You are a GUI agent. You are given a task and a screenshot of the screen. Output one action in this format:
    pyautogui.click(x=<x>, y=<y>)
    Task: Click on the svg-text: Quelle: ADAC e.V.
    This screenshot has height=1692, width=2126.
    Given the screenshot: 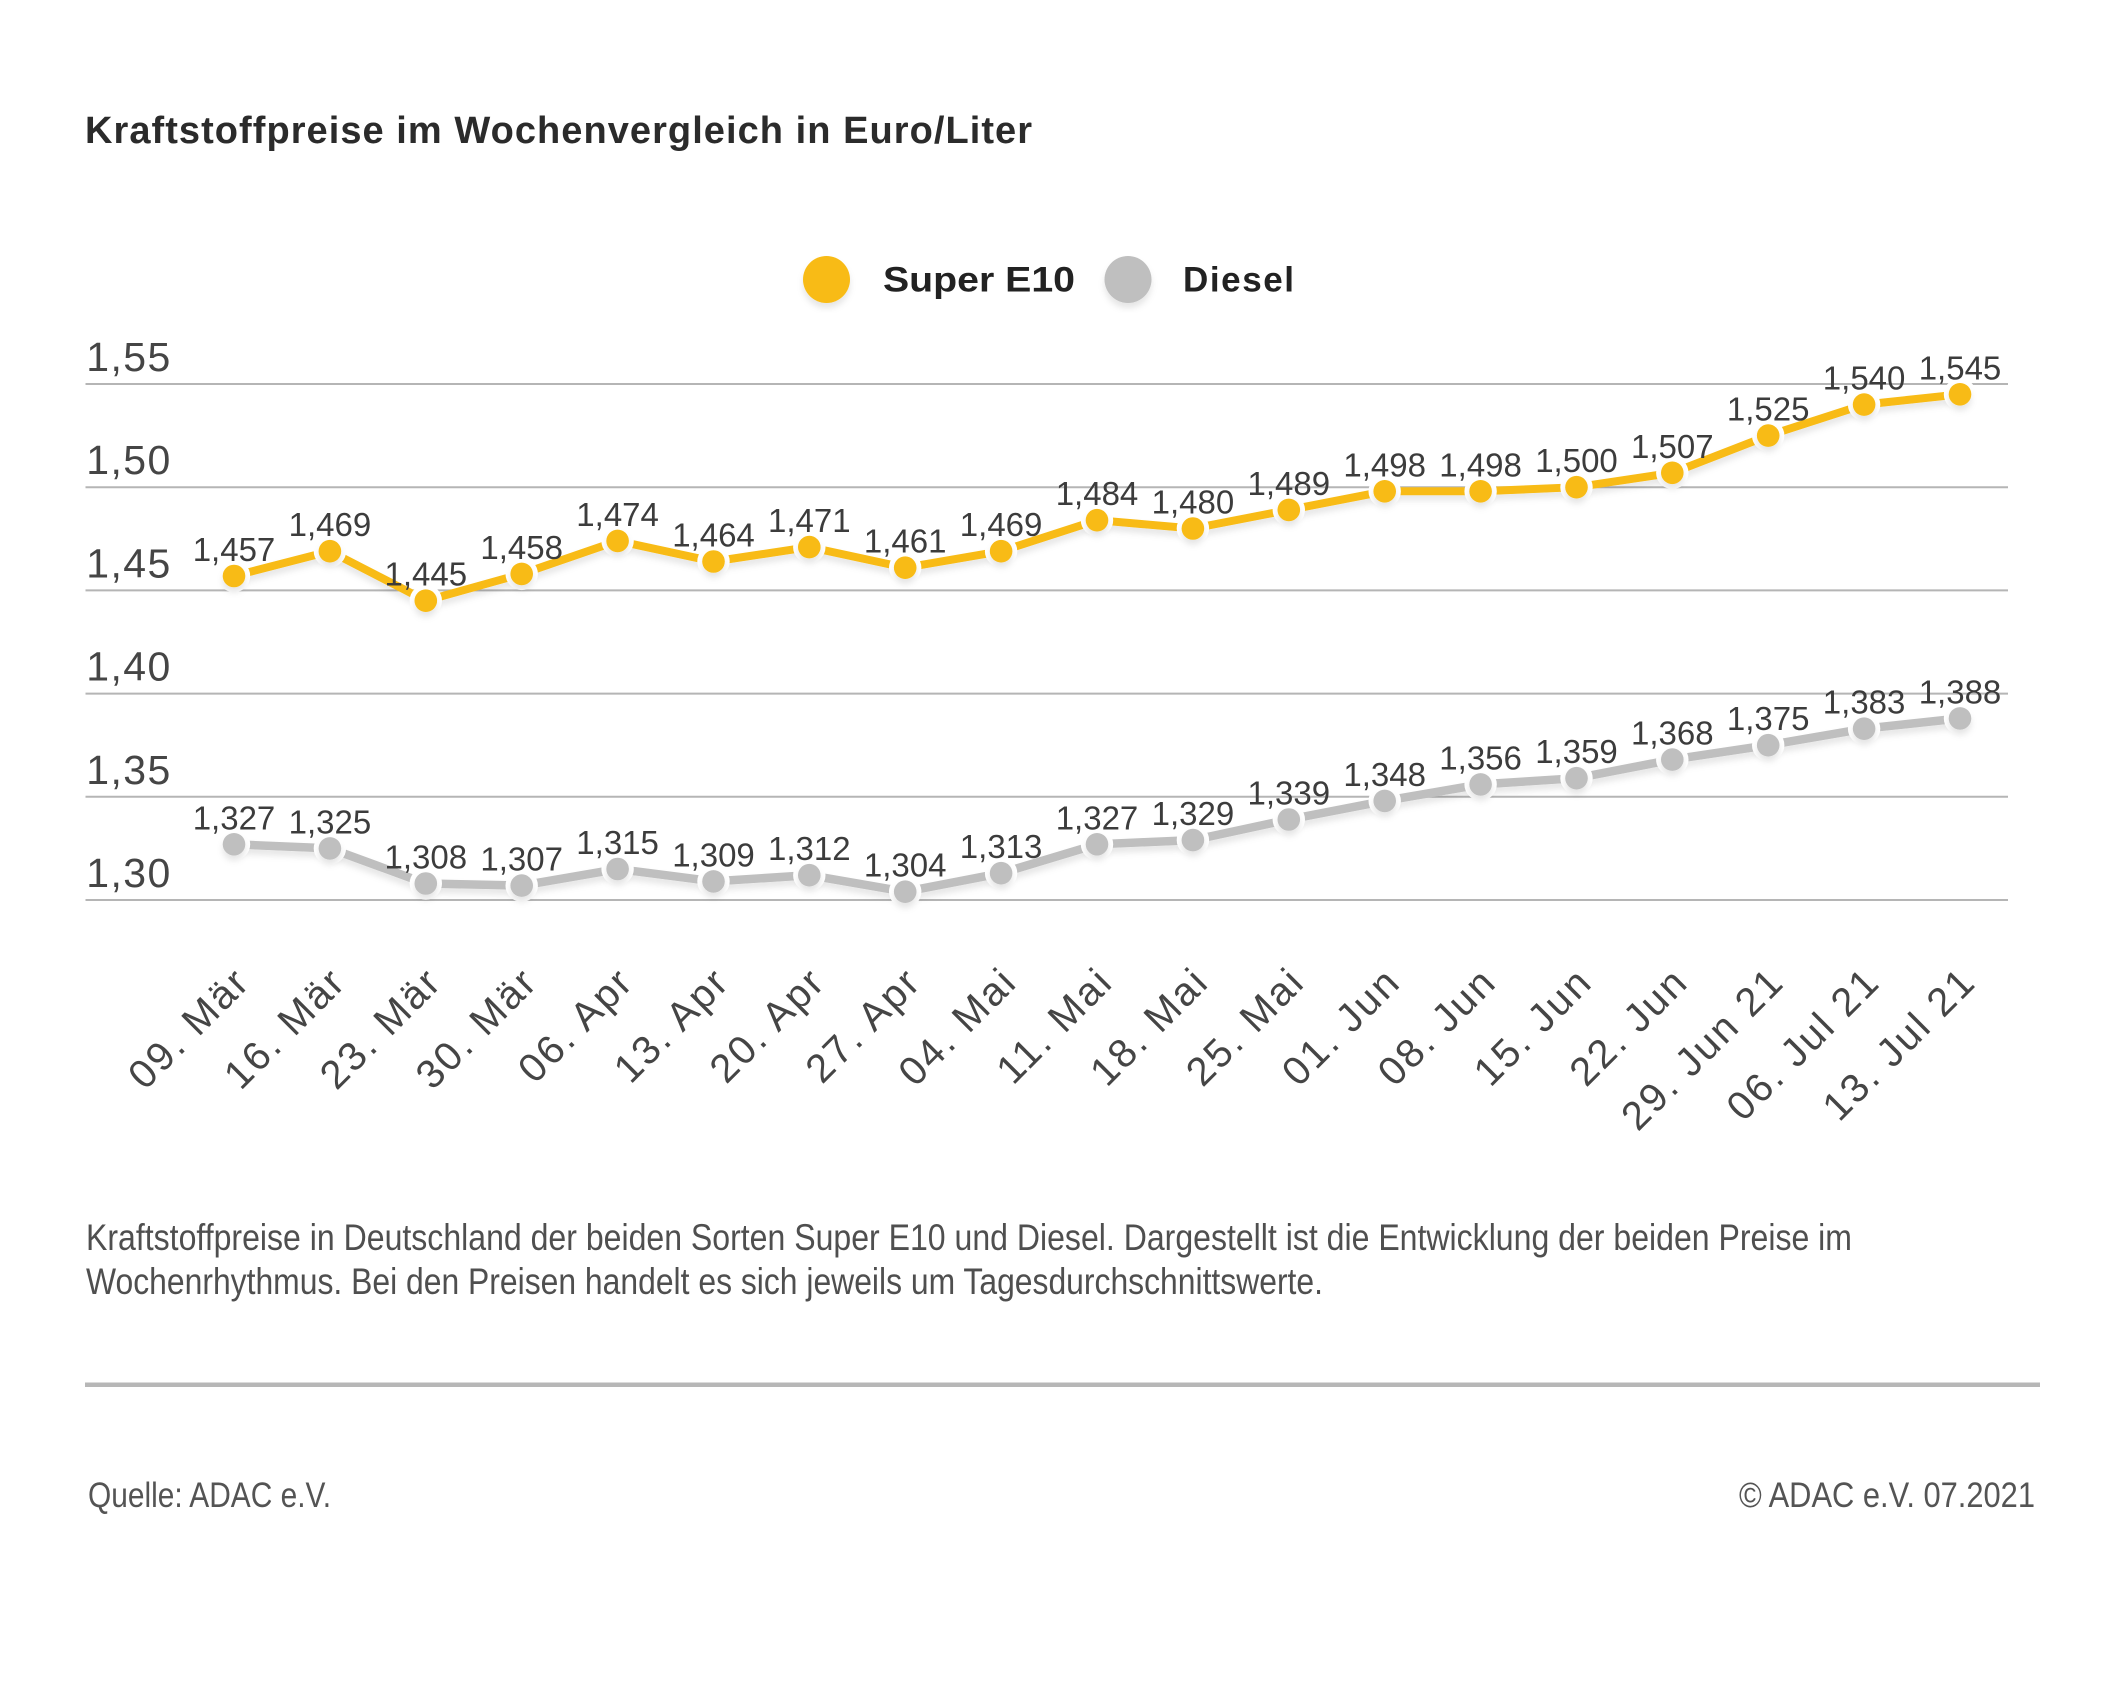 What is the action you would take?
    pyautogui.click(x=209, y=1495)
    